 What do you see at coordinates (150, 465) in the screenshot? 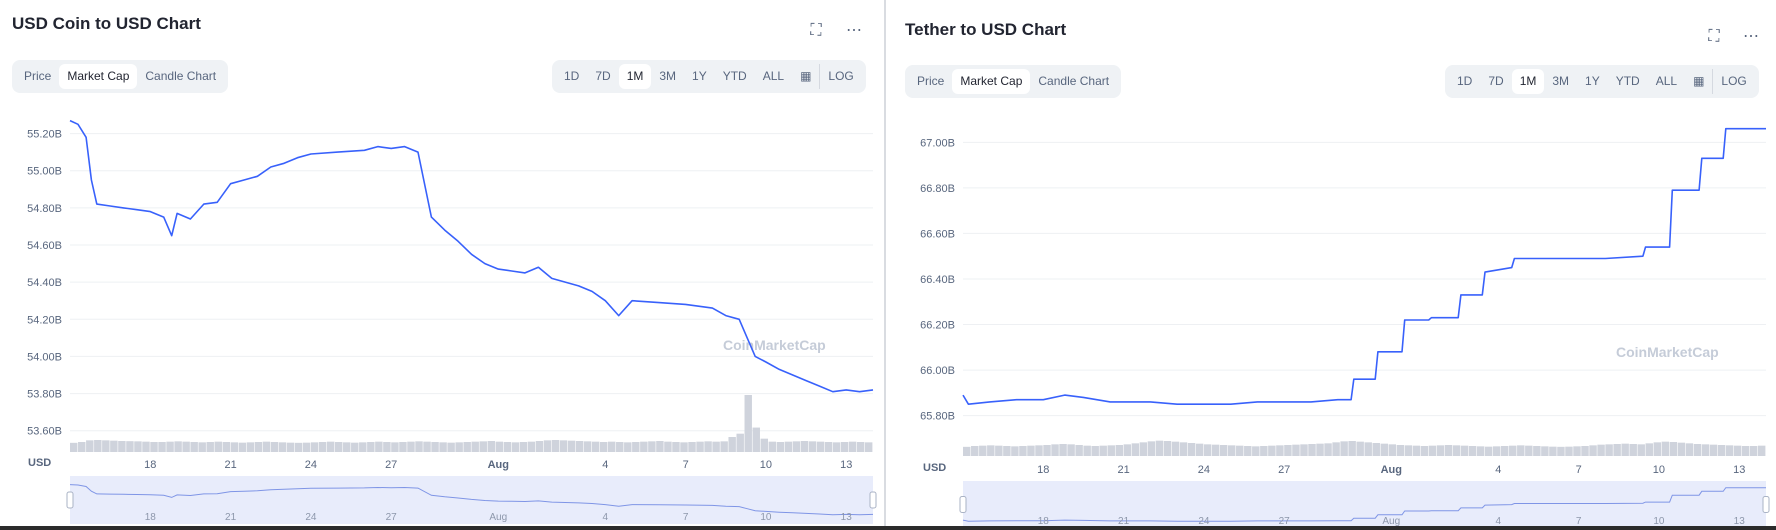
I see `x-tick-label: 18` at bounding box center [150, 465].